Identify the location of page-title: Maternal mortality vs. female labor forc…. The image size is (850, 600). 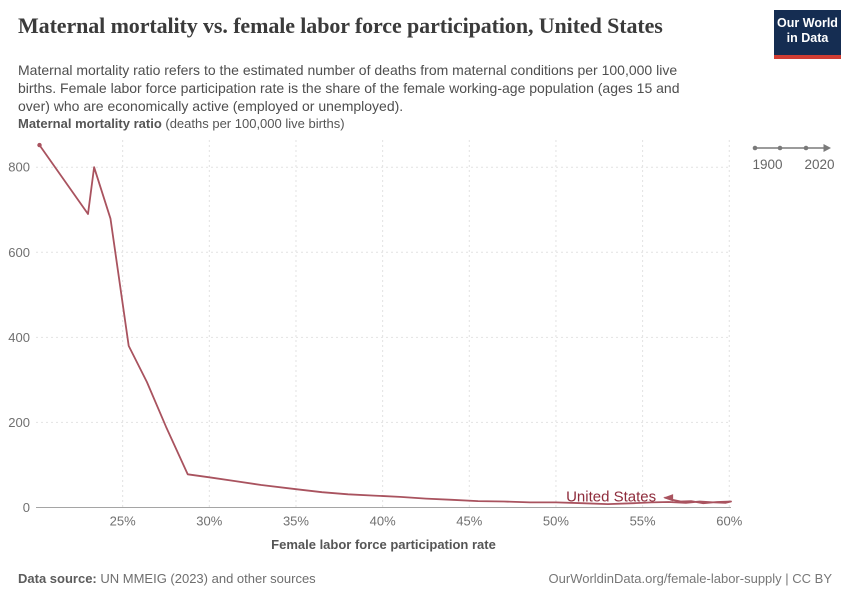
(340, 25).